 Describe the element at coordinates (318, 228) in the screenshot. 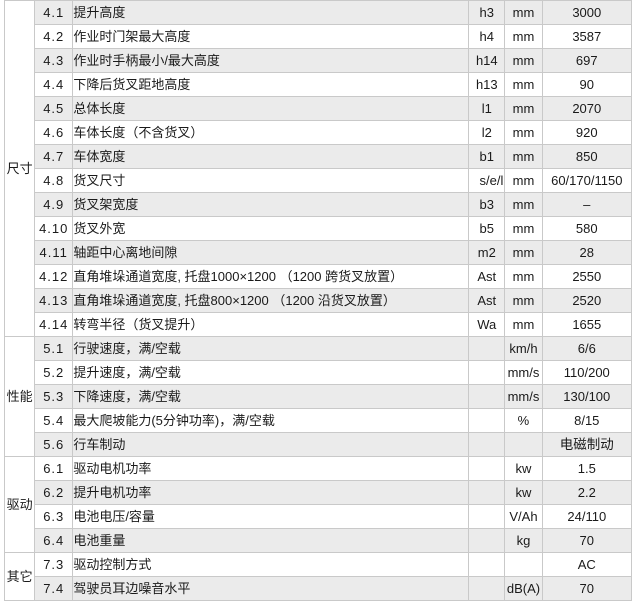

I see `table-row: 4.10 货叉外宽 b5 mm 580` at that location.